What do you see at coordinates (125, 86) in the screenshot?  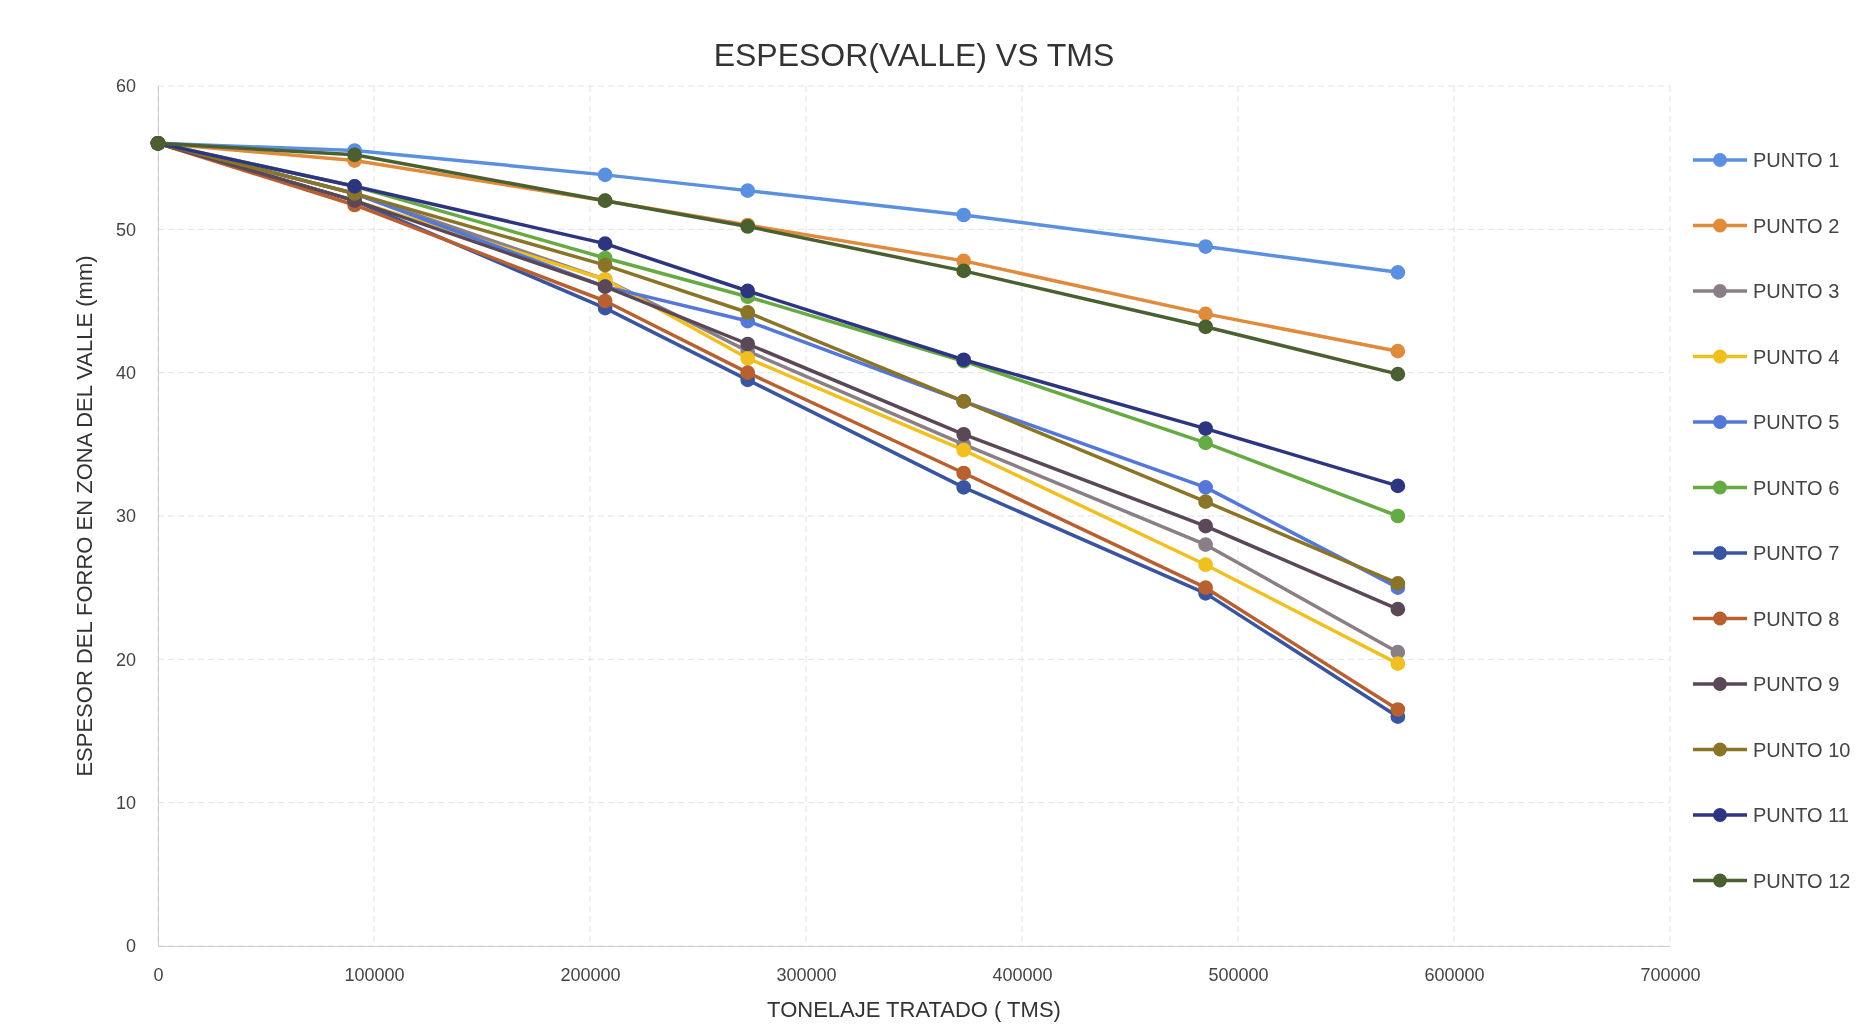 I see `y-tick-label: 60` at bounding box center [125, 86].